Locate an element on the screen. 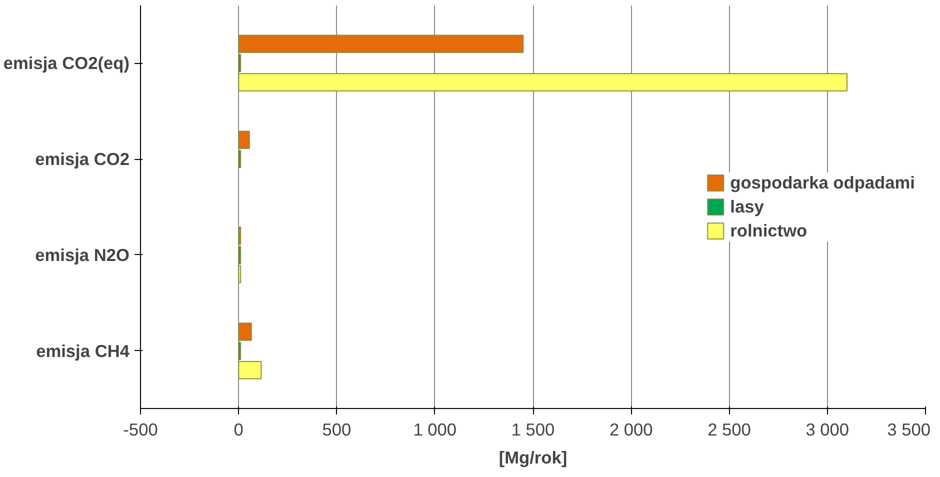 The width and height of the screenshot is (940, 477). x-tick-label: 1 500 is located at coordinates (533, 430).